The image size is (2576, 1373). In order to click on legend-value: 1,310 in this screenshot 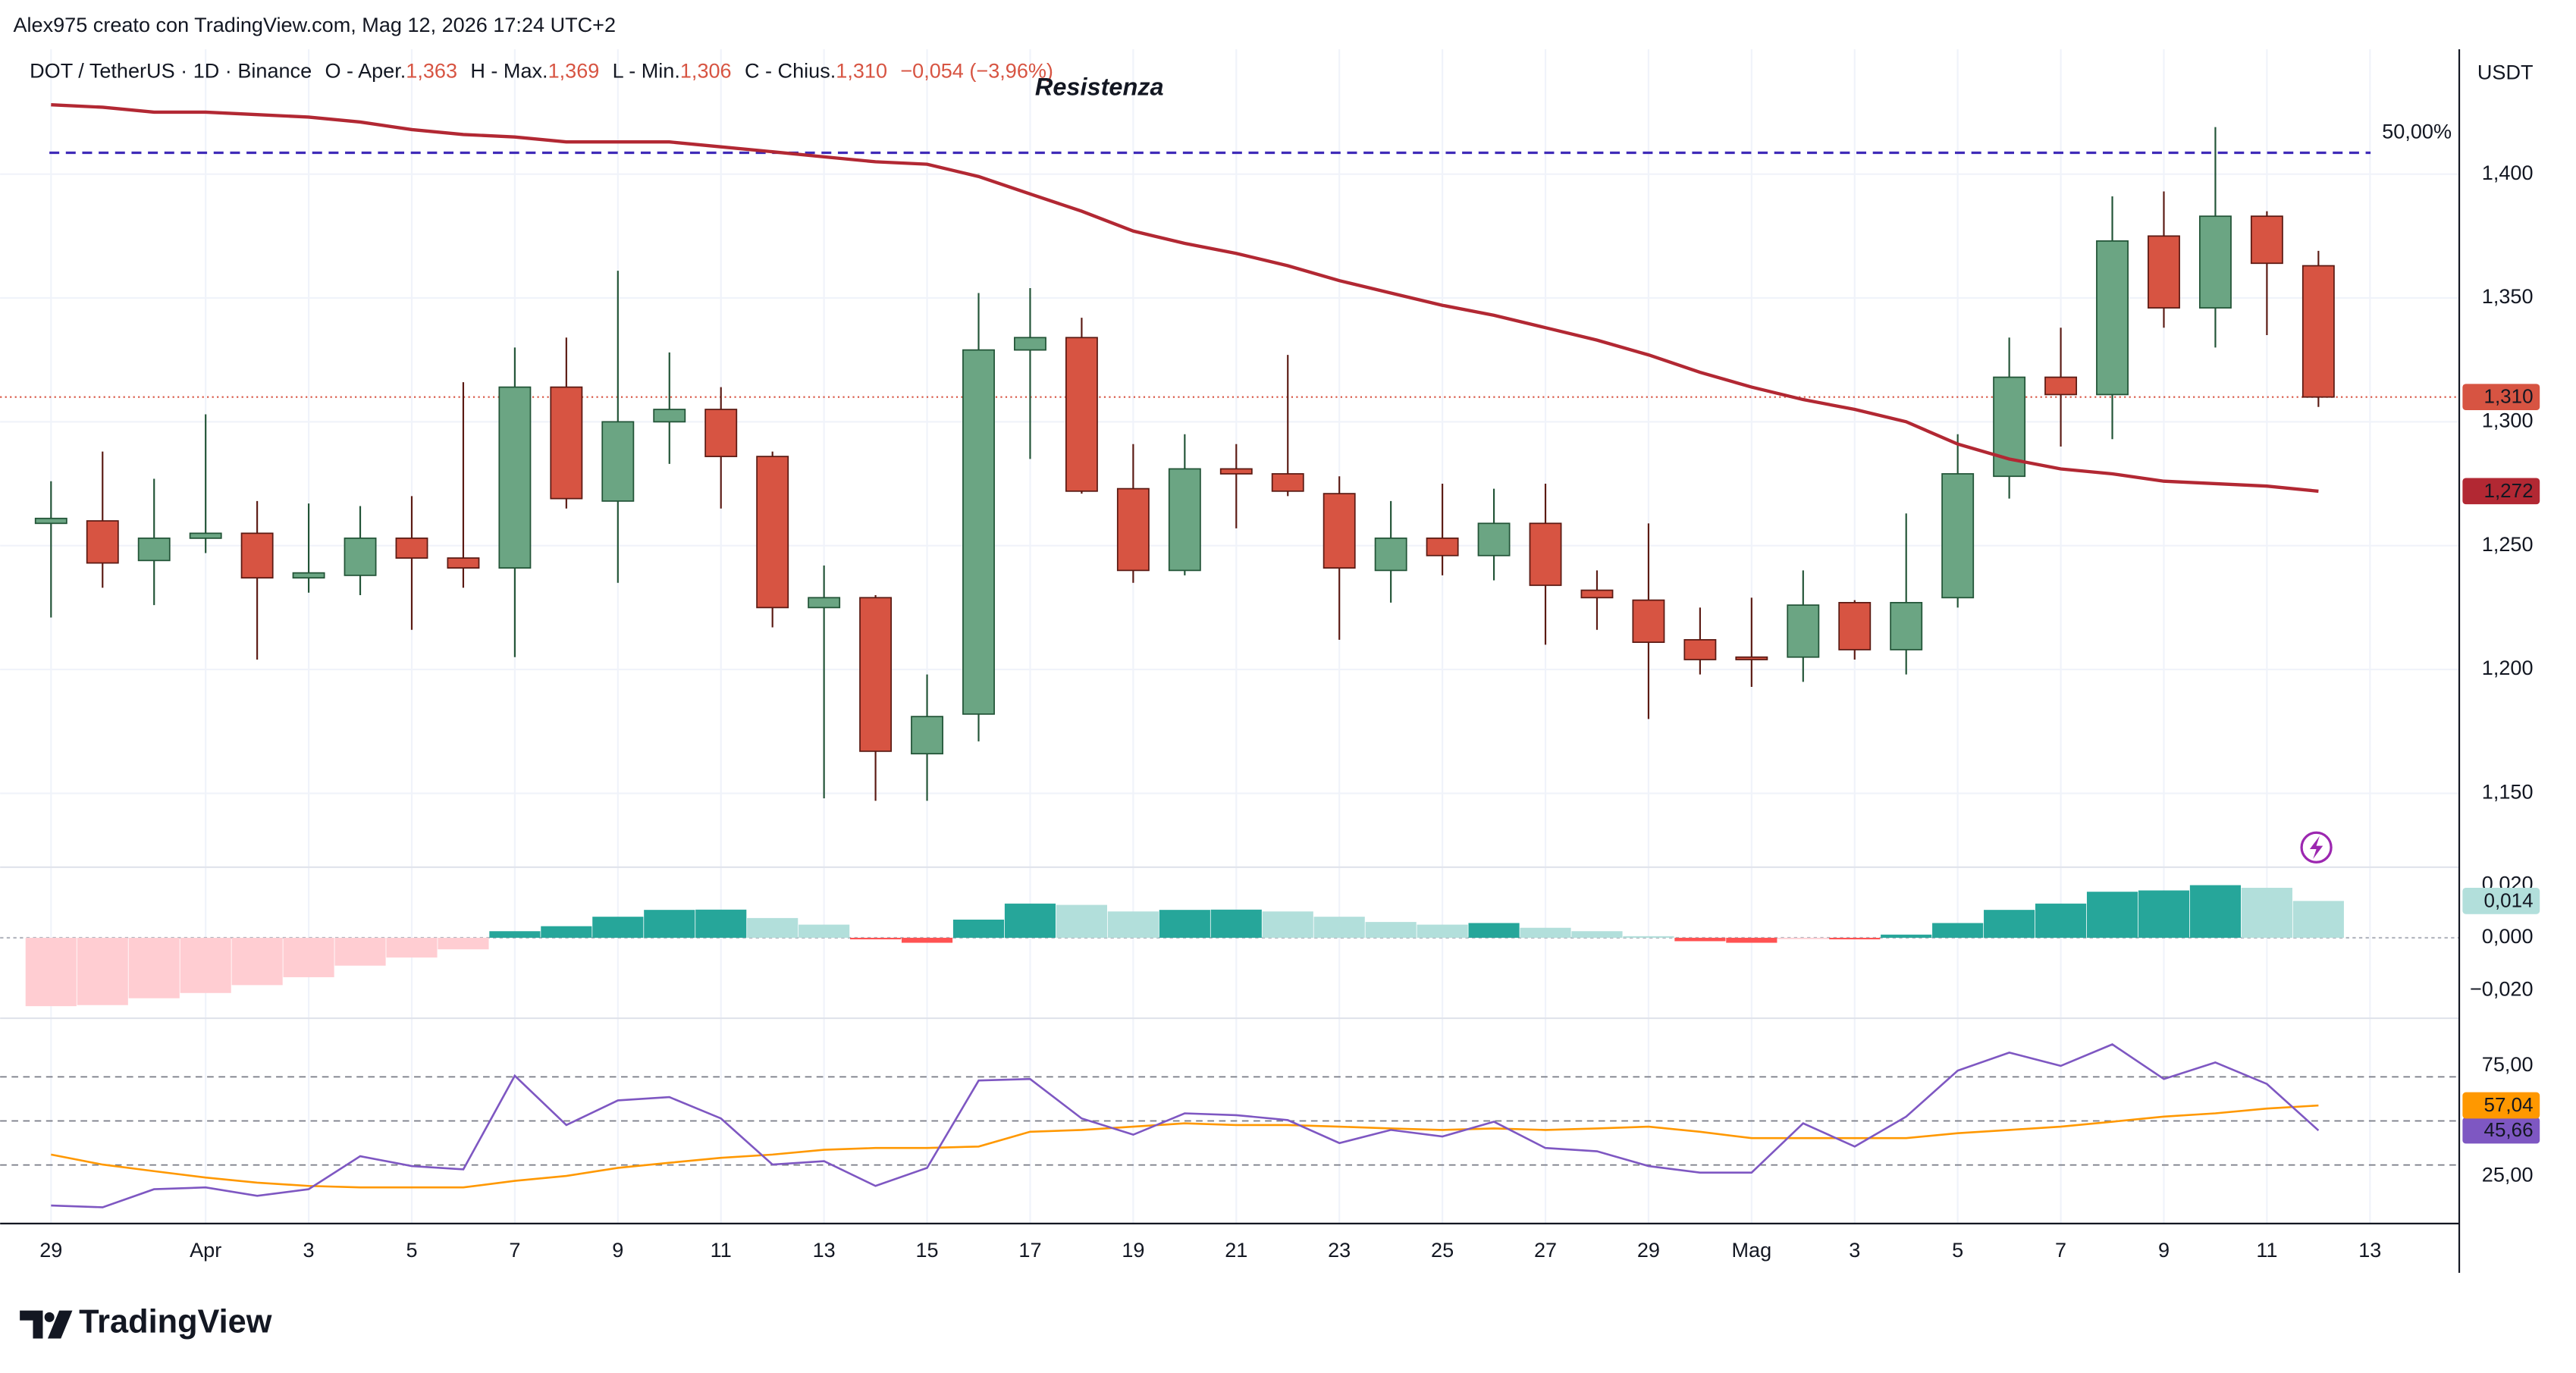, I will do `click(861, 70)`.